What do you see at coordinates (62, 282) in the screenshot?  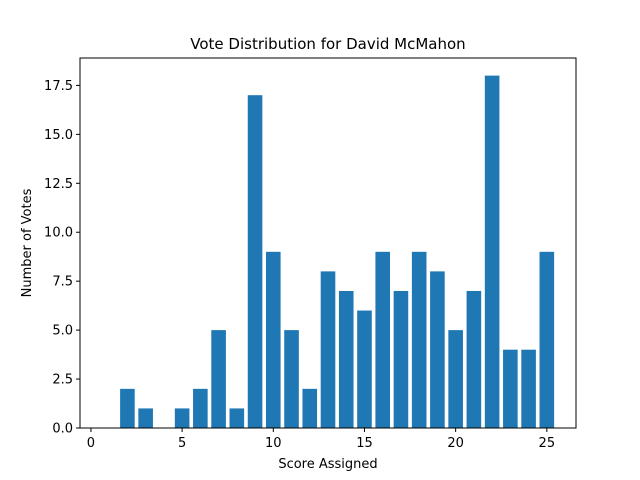 I see `y-tick-label: 7.5` at bounding box center [62, 282].